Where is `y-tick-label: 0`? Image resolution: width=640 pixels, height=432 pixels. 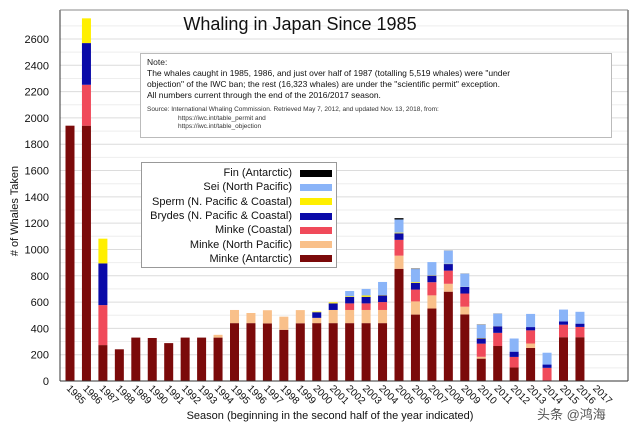 y-tick-label: 0 is located at coordinates (46, 382).